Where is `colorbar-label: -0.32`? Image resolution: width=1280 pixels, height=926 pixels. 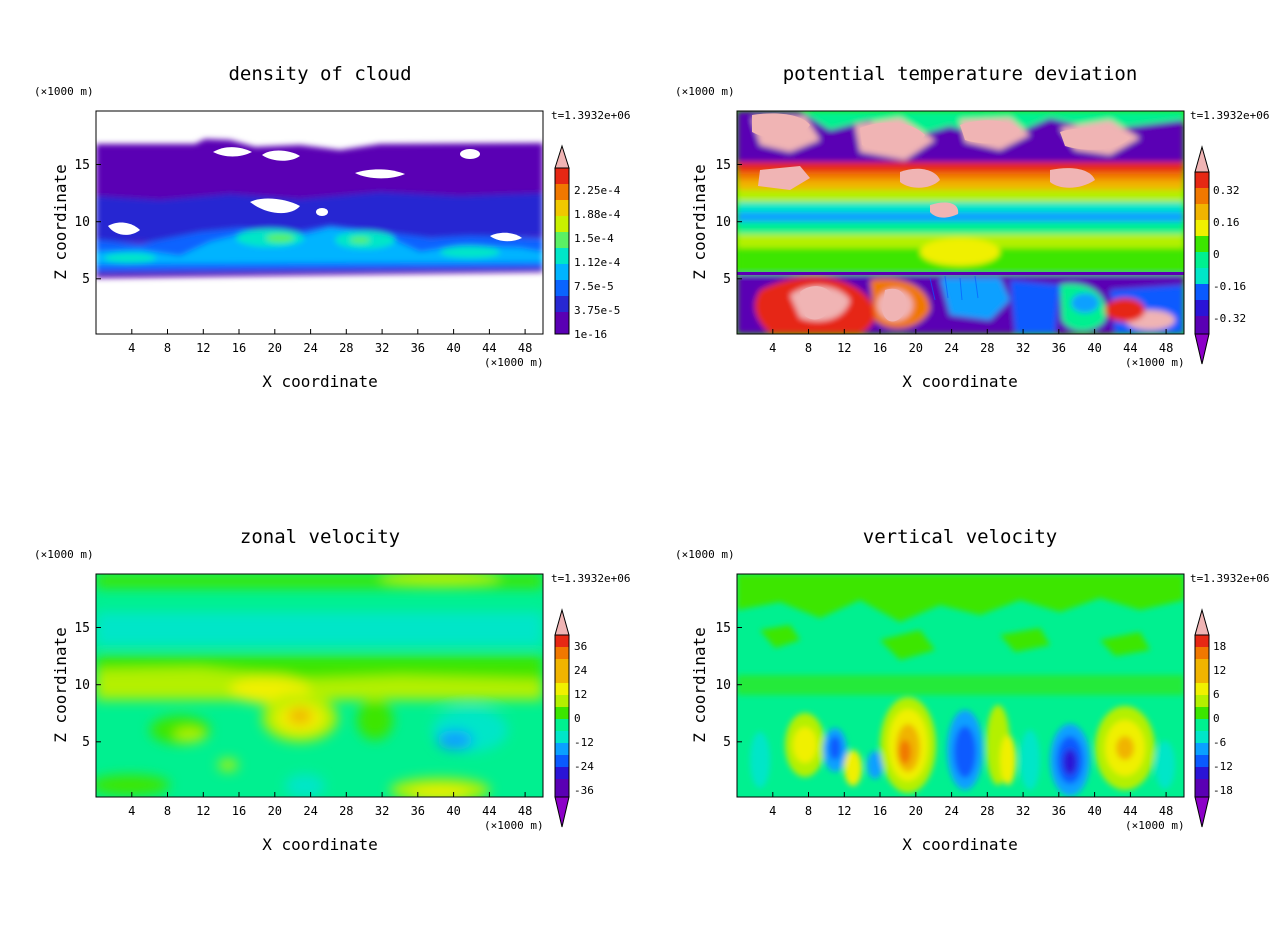
colorbar-label: -0.32 is located at coordinates (1229, 318).